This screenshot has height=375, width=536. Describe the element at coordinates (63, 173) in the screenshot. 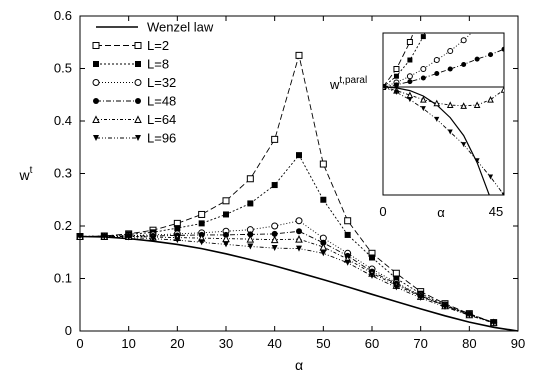

I see `y-tick-label: 0.3` at that location.